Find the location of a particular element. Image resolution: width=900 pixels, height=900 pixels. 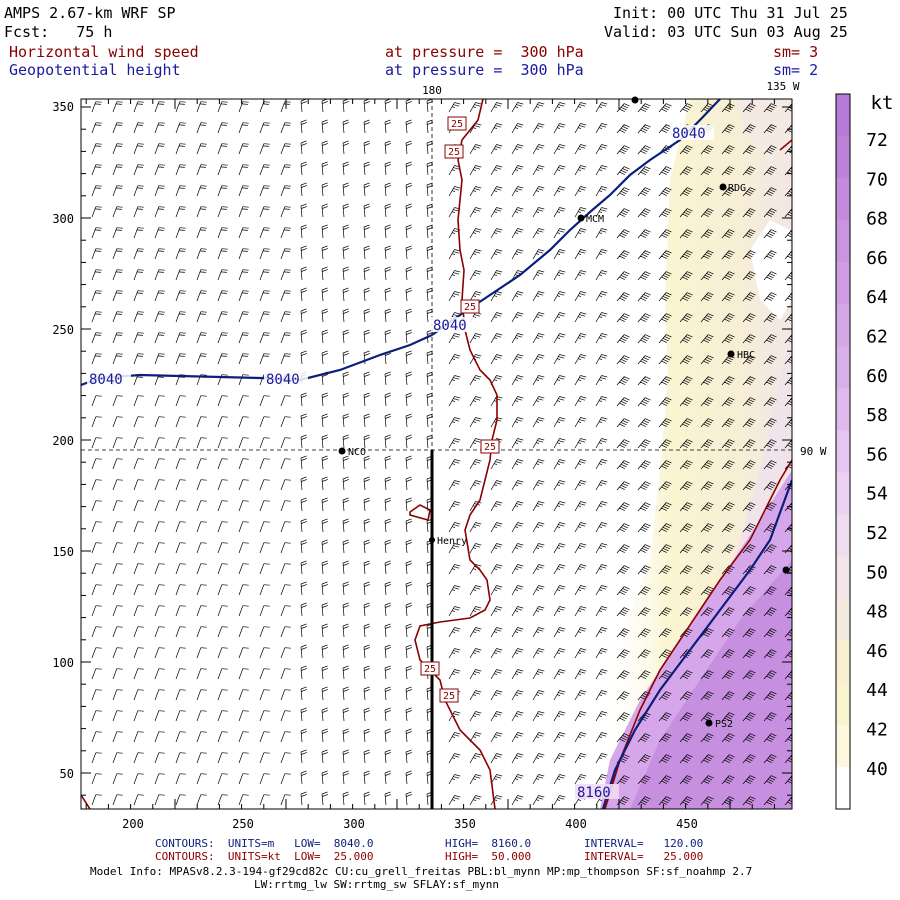

isotach-25-corner is located at coordinates (785, 145).